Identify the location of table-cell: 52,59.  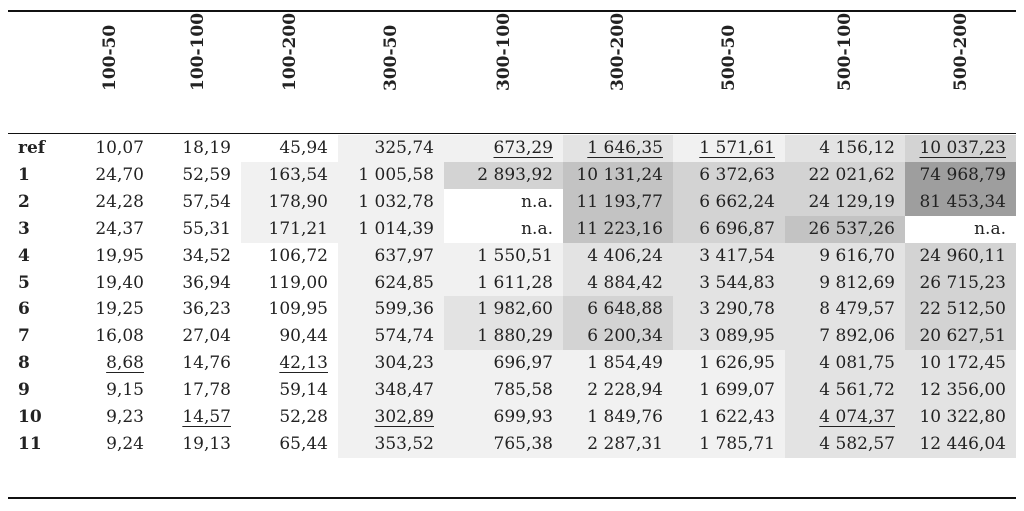
(197, 175).